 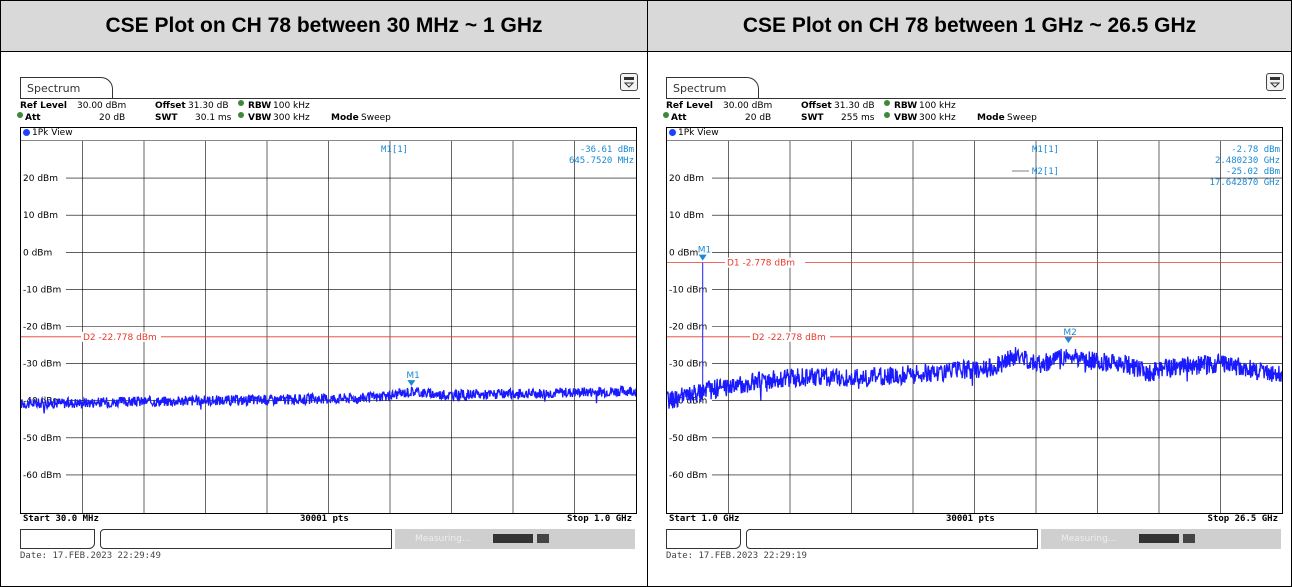 What do you see at coordinates (213, 118) in the screenshot?
I see `swt-value: 30.1 ms` at bounding box center [213, 118].